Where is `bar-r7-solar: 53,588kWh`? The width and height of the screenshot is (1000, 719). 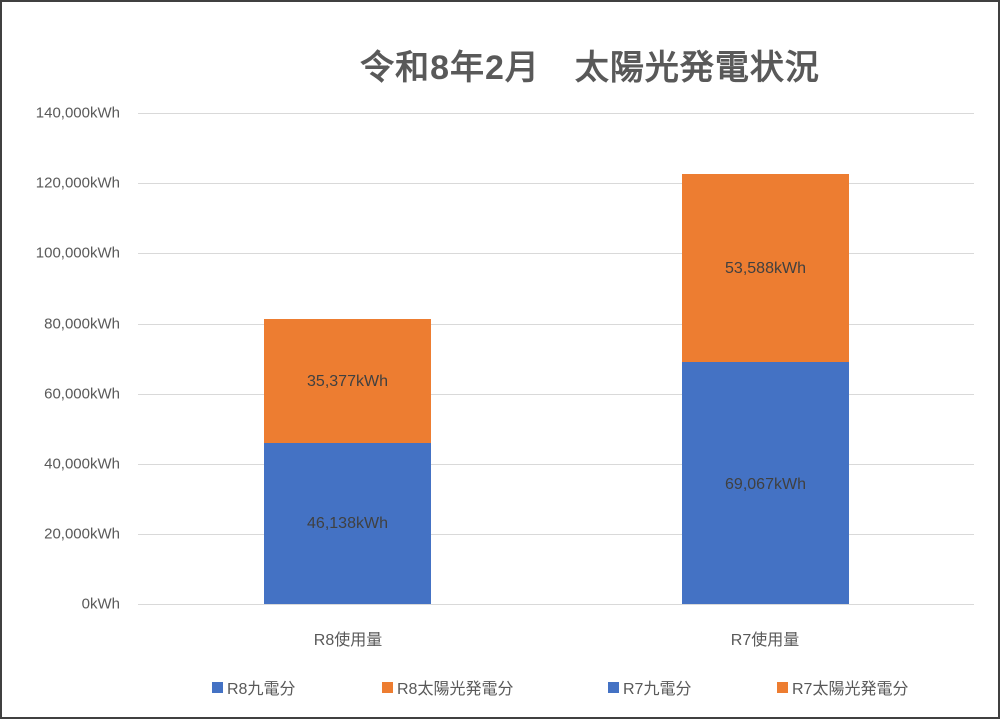 bar-r7-solar: 53,588kWh is located at coordinates (765, 268).